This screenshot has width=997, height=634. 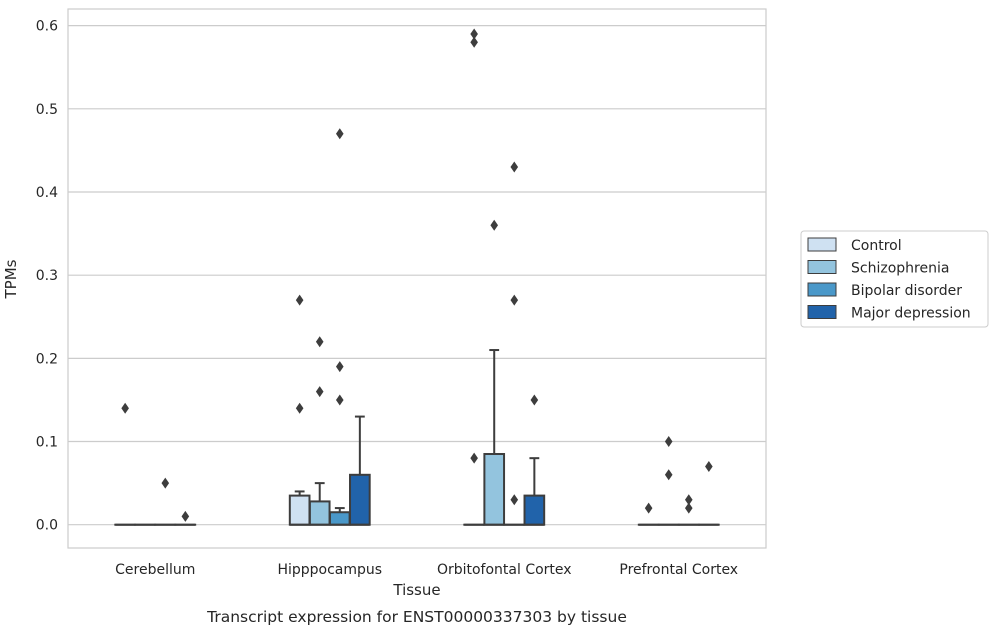 I want to click on y-tick-label: 0.1, so click(x=47, y=443).